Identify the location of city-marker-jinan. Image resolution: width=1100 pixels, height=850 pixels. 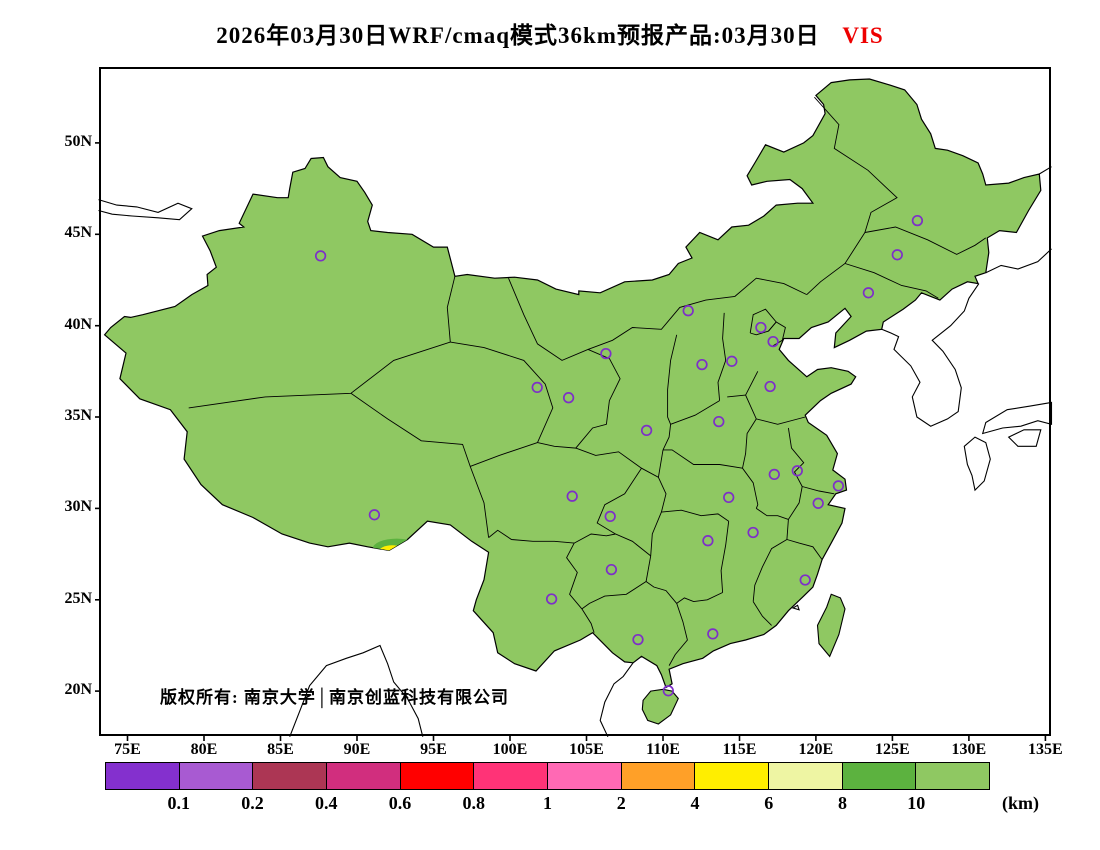
(770, 386).